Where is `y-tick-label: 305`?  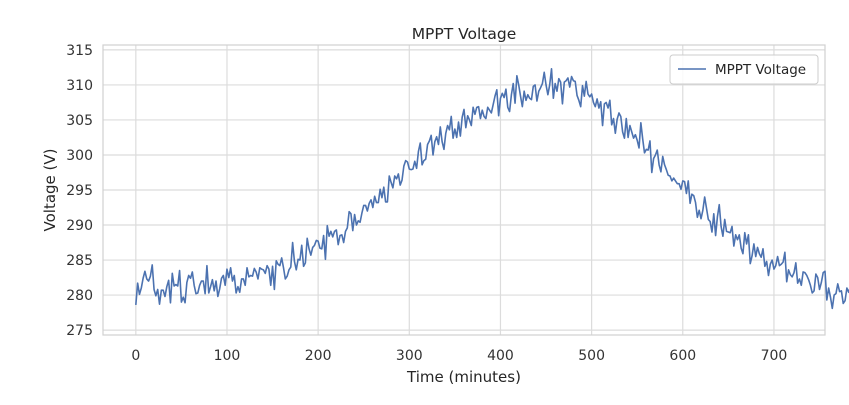 y-tick-label: 305 is located at coordinates (79, 121).